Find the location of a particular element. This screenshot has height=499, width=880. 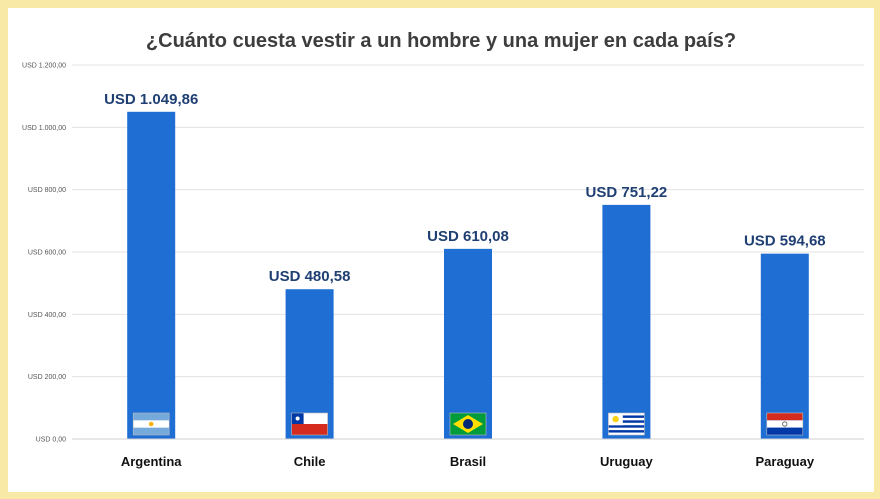

x-tick-label: Paraguay is located at coordinates (785, 461).